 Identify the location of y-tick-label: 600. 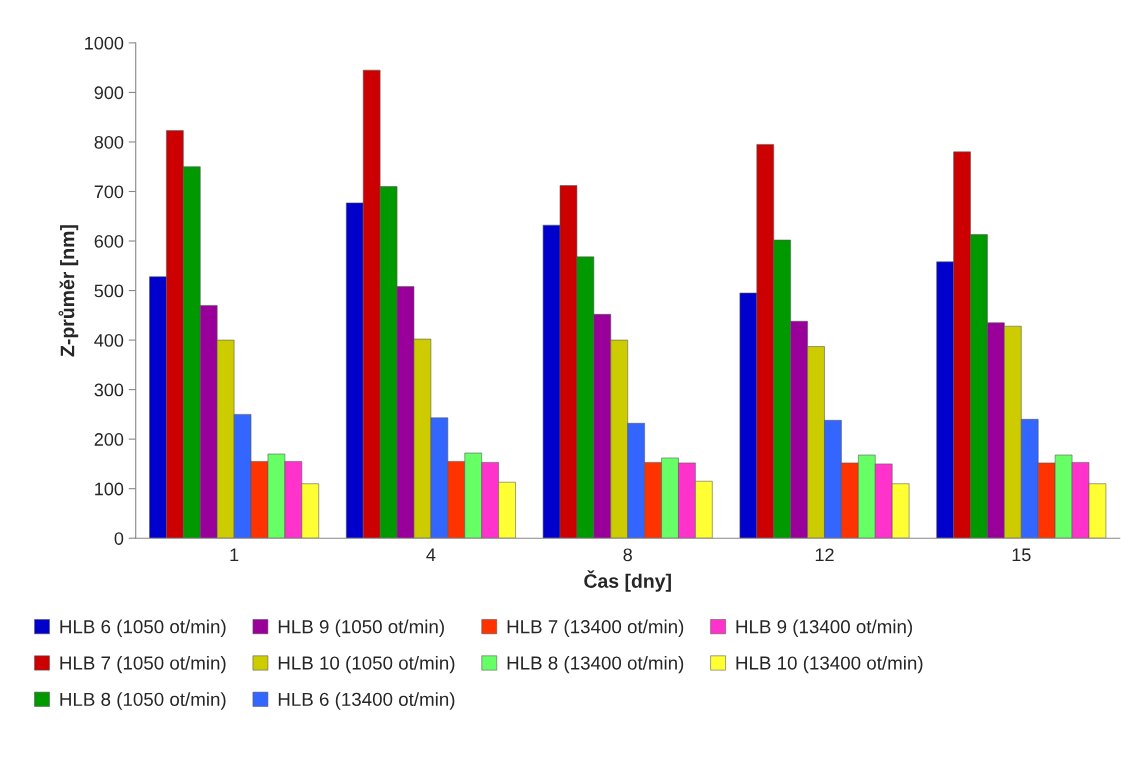
(109, 241).